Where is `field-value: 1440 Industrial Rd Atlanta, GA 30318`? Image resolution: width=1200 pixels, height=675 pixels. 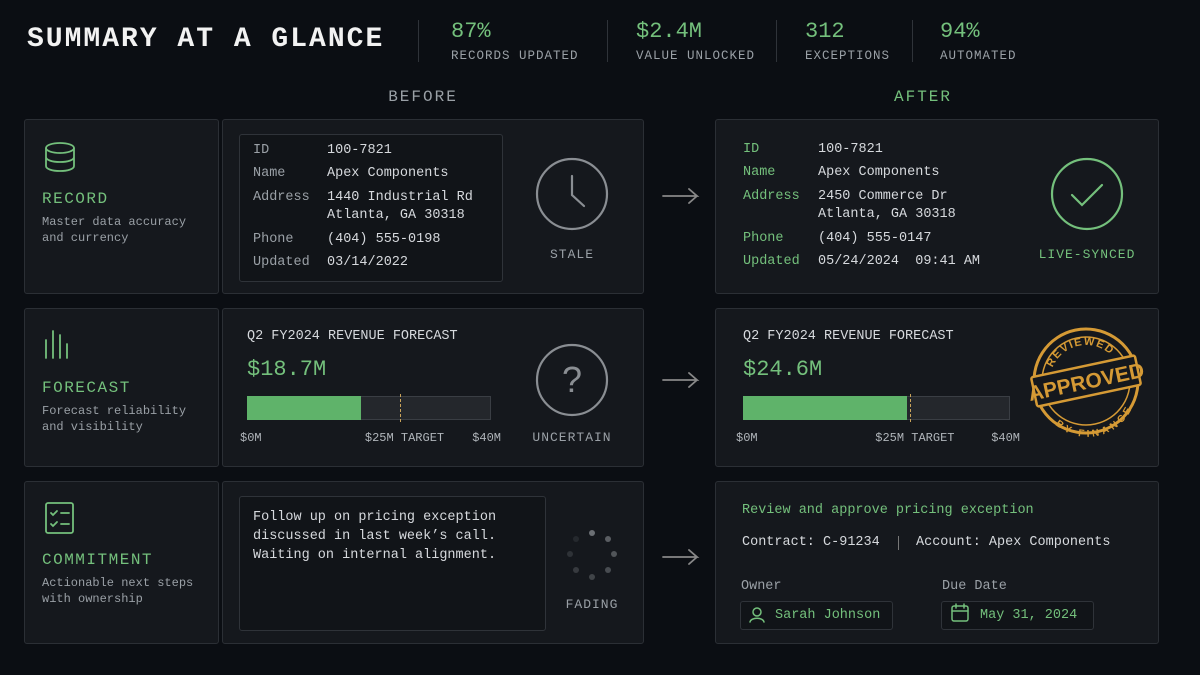 field-value: 1440 Industrial Rd Atlanta, GA 30318 is located at coordinates (400, 206).